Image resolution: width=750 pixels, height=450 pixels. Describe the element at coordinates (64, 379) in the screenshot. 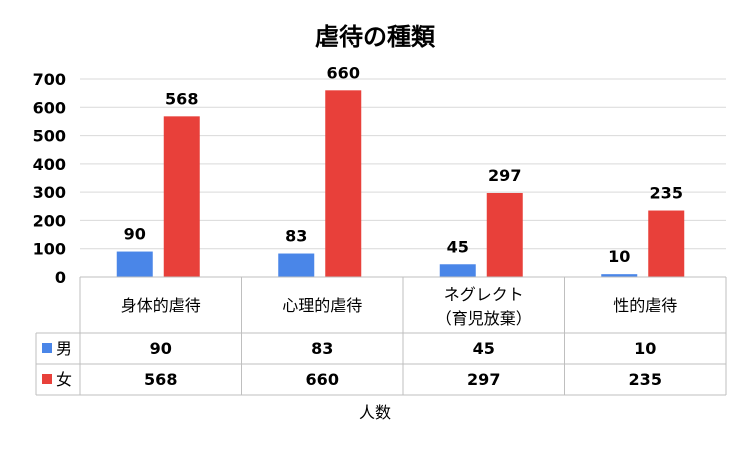

I see `legend-label: 女` at that location.